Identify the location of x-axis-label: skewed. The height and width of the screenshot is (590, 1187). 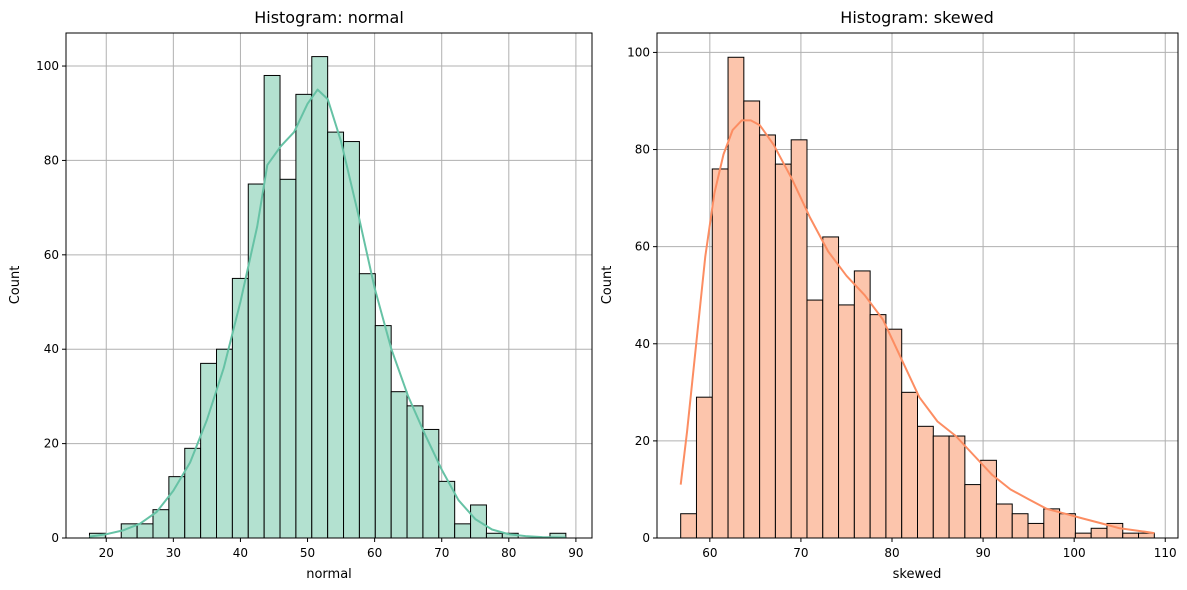
(917, 574).